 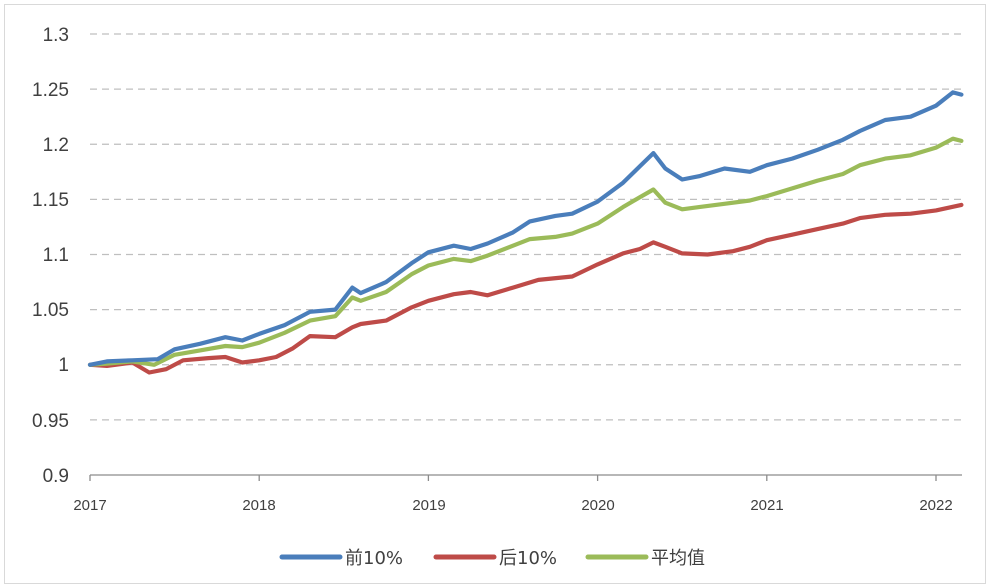 I want to click on x-tick-label: 2018, so click(x=258, y=505).